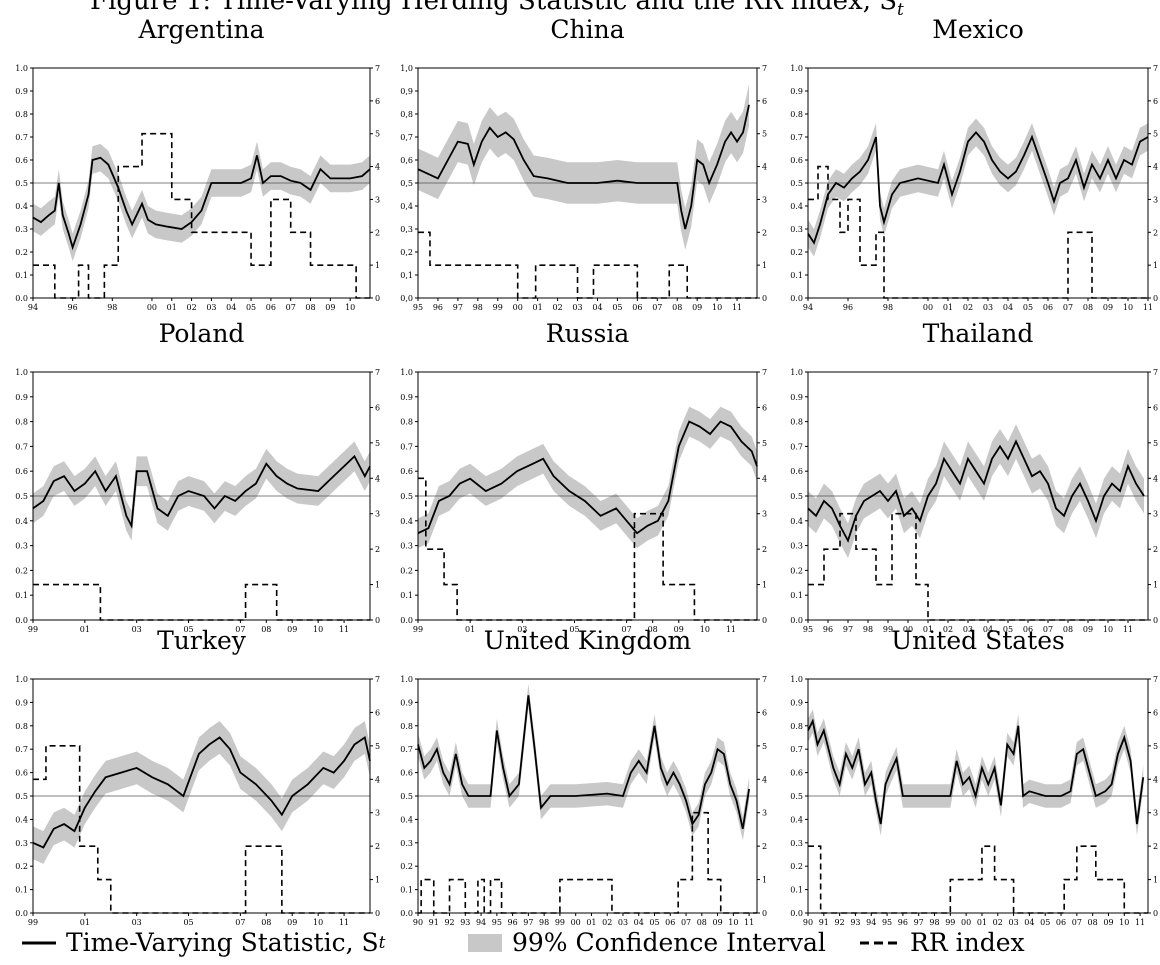 Image resolution: width=1160 pixels, height=965 pixels. What do you see at coordinates (978, 29) in the screenshot?
I see `panel-title: Mexico` at bounding box center [978, 29].